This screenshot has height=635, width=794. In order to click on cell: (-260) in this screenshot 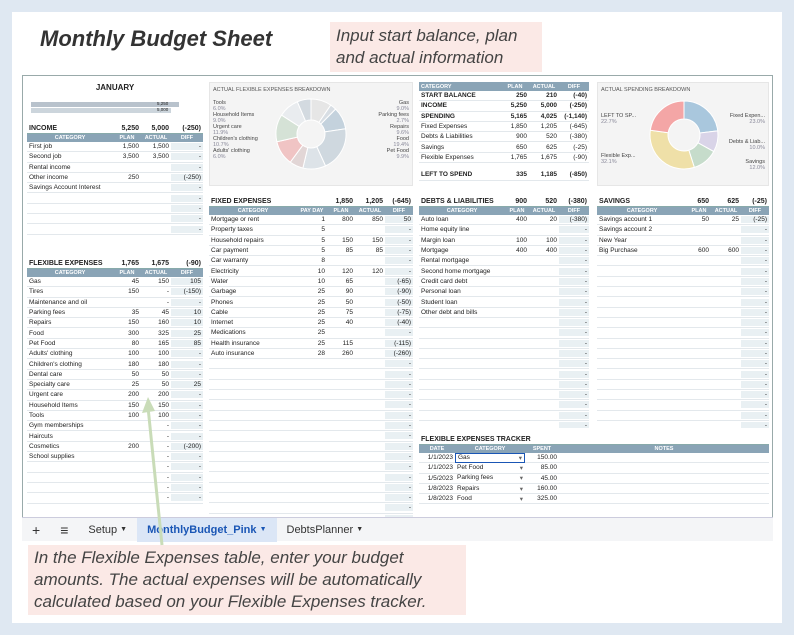, I will do `click(399, 353)`.